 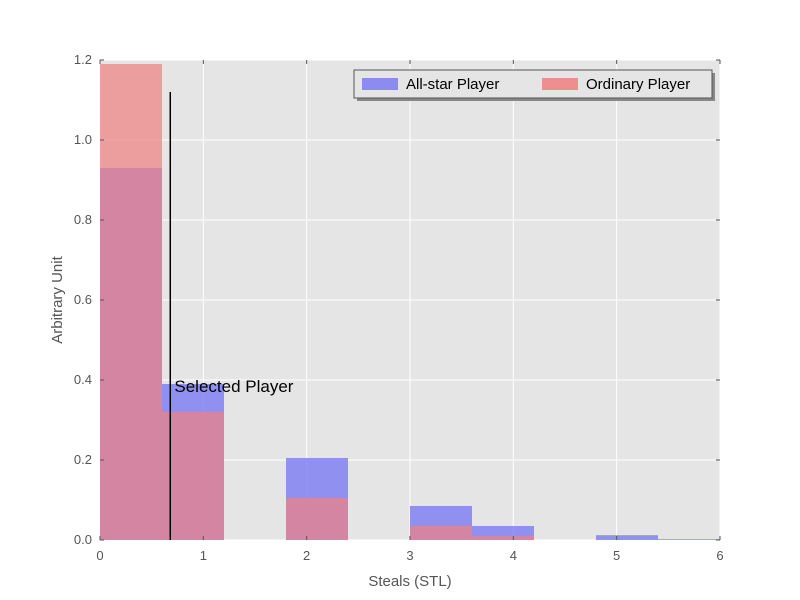 I want to click on x-tick-labels: 0 1 2 3 4 5 6, so click(x=409, y=555).